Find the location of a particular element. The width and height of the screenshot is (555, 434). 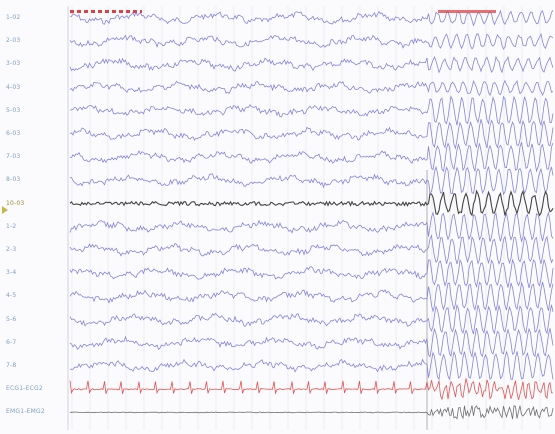

channel-label: 8-03 is located at coordinates (13, 180).